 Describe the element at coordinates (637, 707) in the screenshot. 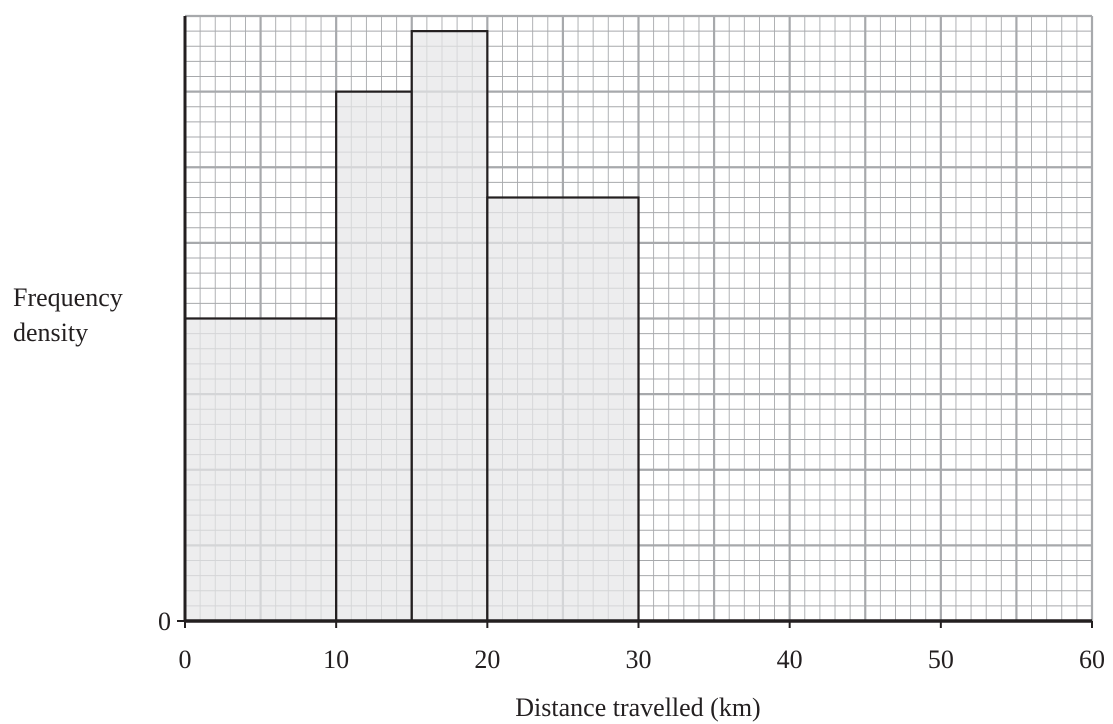

I see `x-axis-label: Distance travelled (km)` at that location.